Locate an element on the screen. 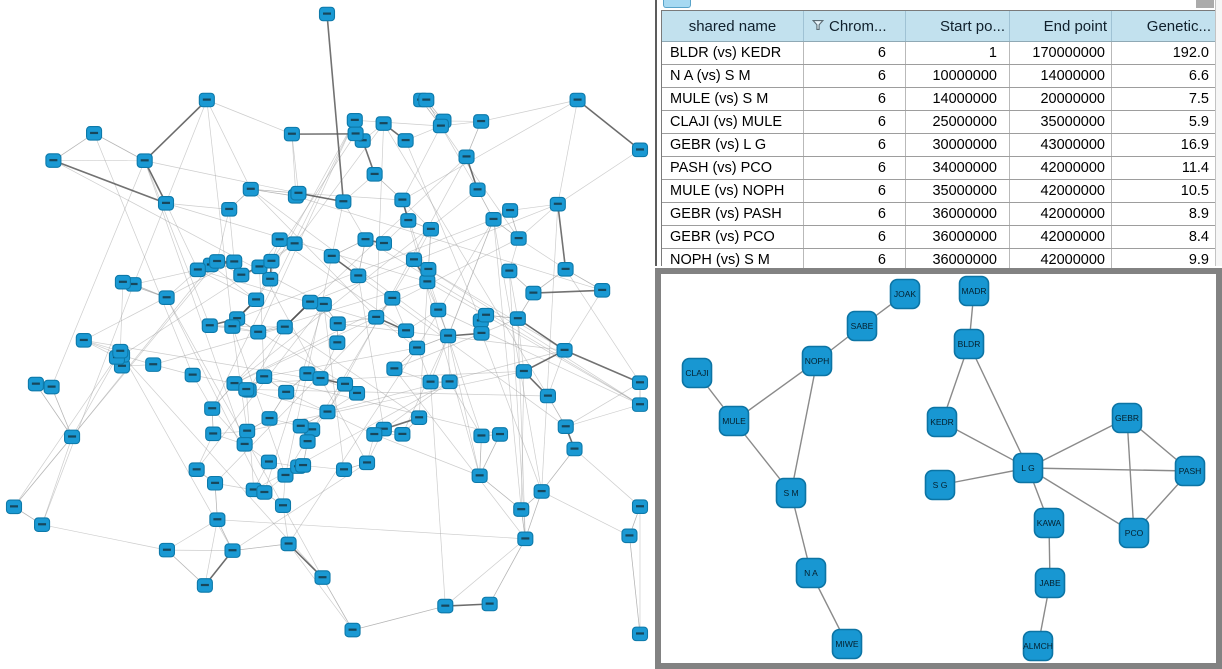 The image size is (1222, 669). network-node: GEBR is located at coordinates (1127, 418).